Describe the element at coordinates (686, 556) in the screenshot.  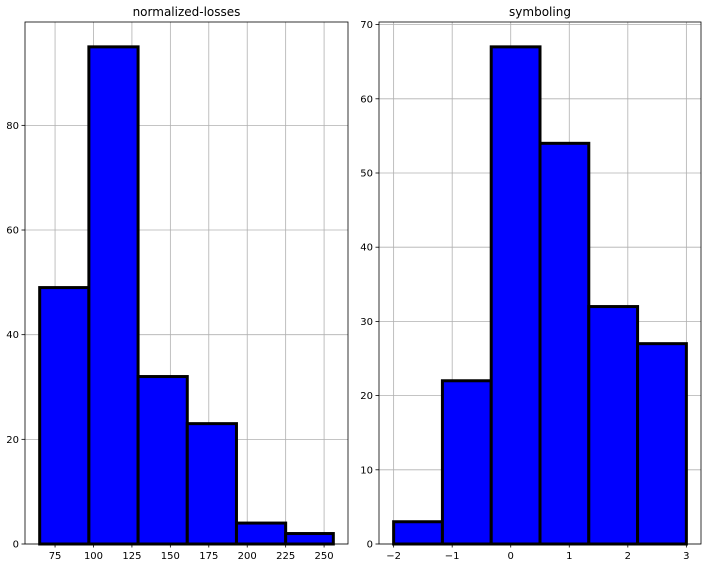
I see `x-tick-label: 3` at that location.